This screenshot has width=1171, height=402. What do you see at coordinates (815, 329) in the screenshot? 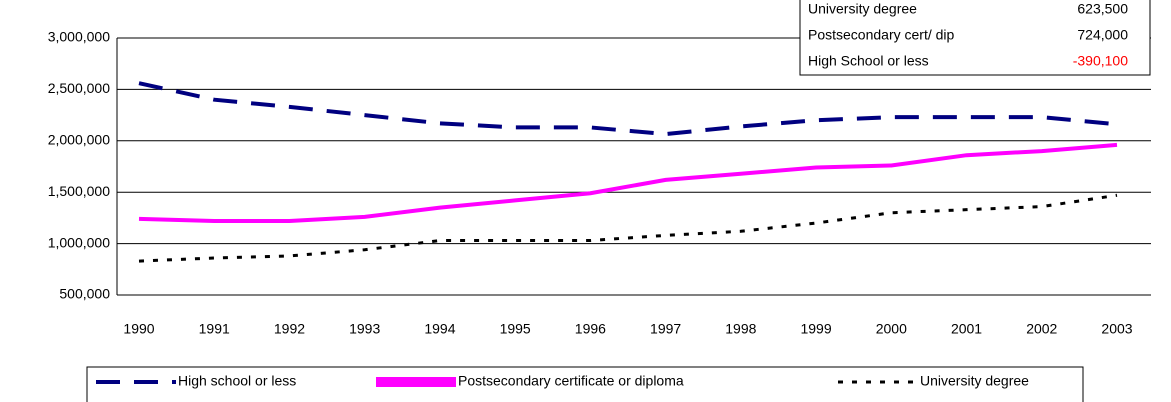
I see `x-tick-label: 1999` at bounding box center [815, 329].